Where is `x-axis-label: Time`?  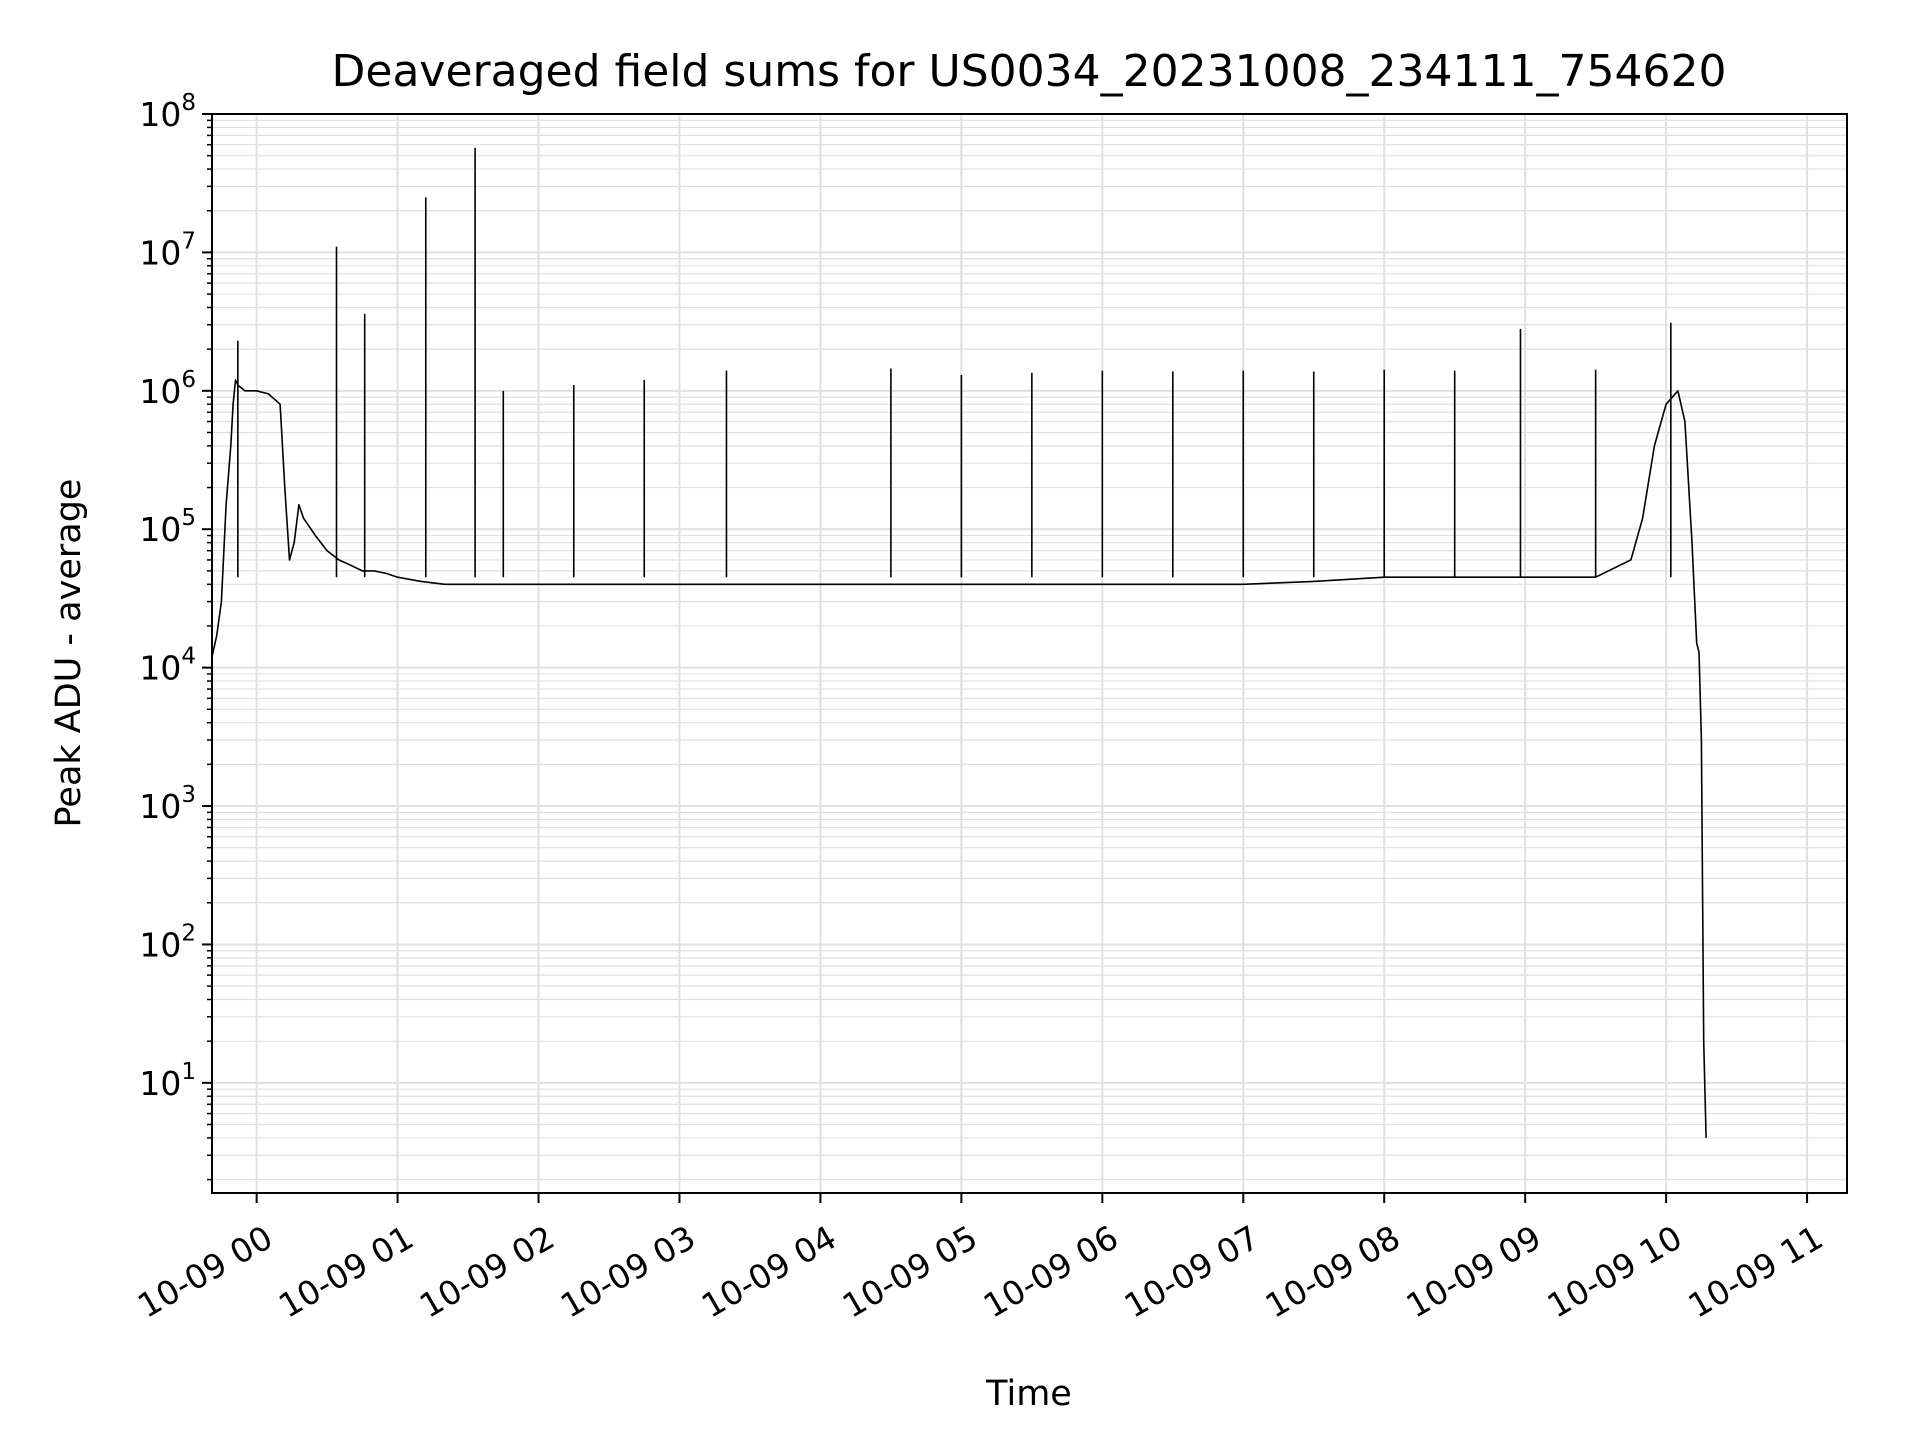
x-axis-label: Time is located at coordinates (1028, 1394).